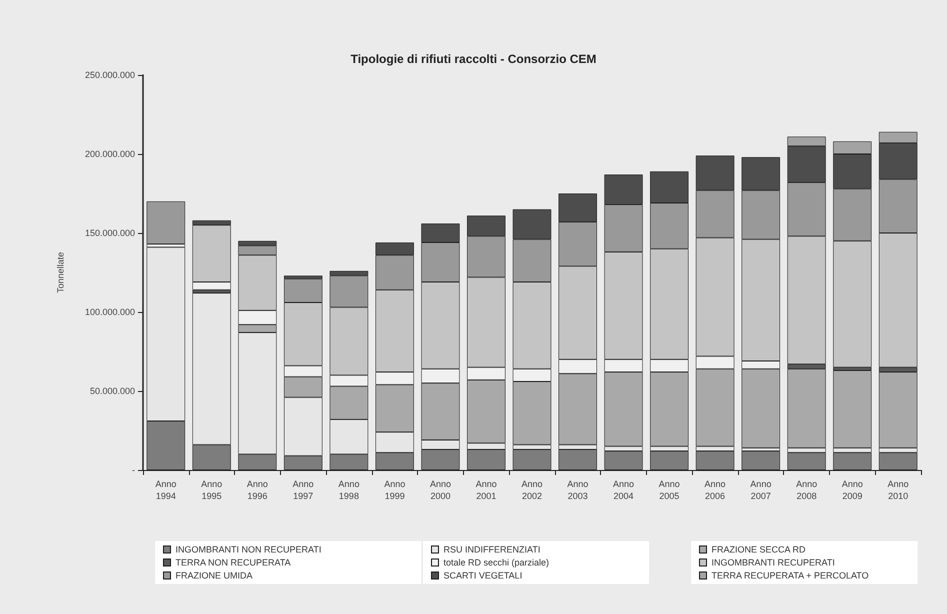 This screenshot has height=614, width=947. I want to click on x-tick-label: Anno 2006, so click(715, 490).